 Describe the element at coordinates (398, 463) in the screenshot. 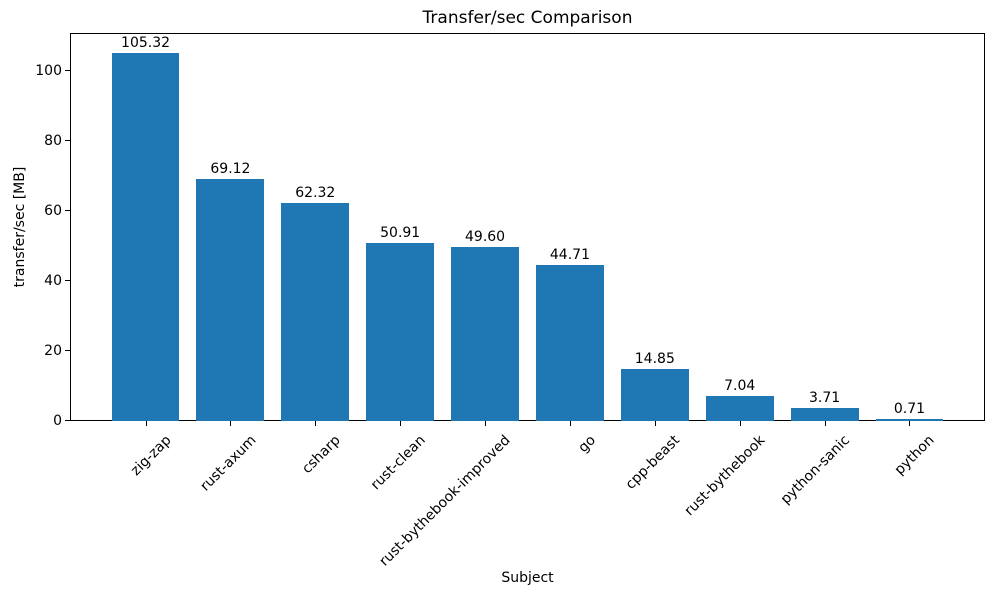

I see `x-tick-label: rust-clean` at that location.